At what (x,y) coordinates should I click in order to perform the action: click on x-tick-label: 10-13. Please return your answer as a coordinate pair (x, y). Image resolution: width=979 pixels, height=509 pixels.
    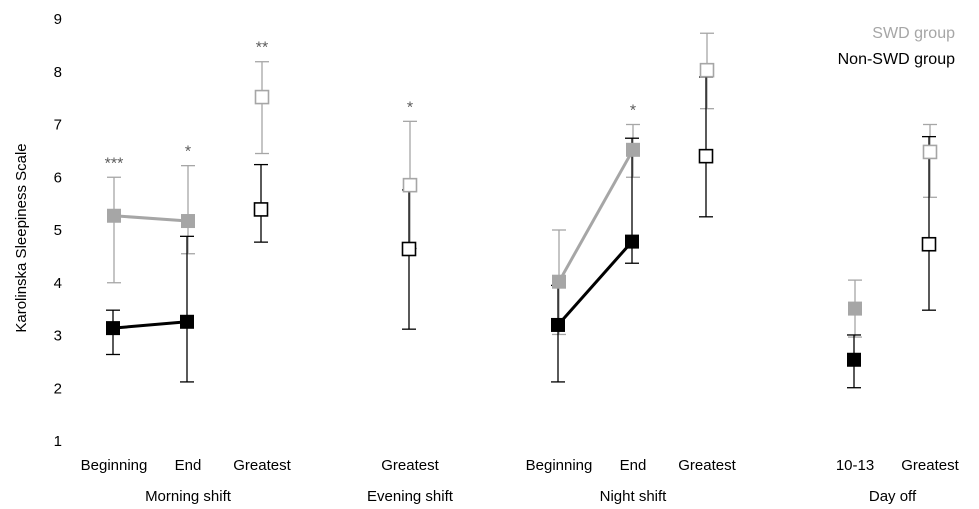
    Looking at the image, I should click on (855, 465).